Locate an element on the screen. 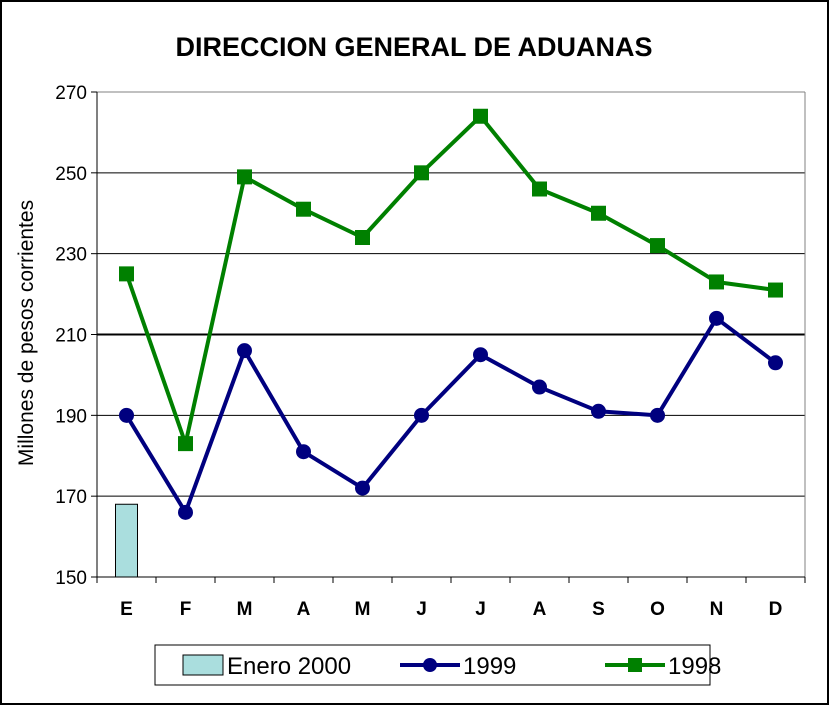 The width and height of the screenshot is (829, 705). x-tick-label: N is located at coordinates (717, 609).